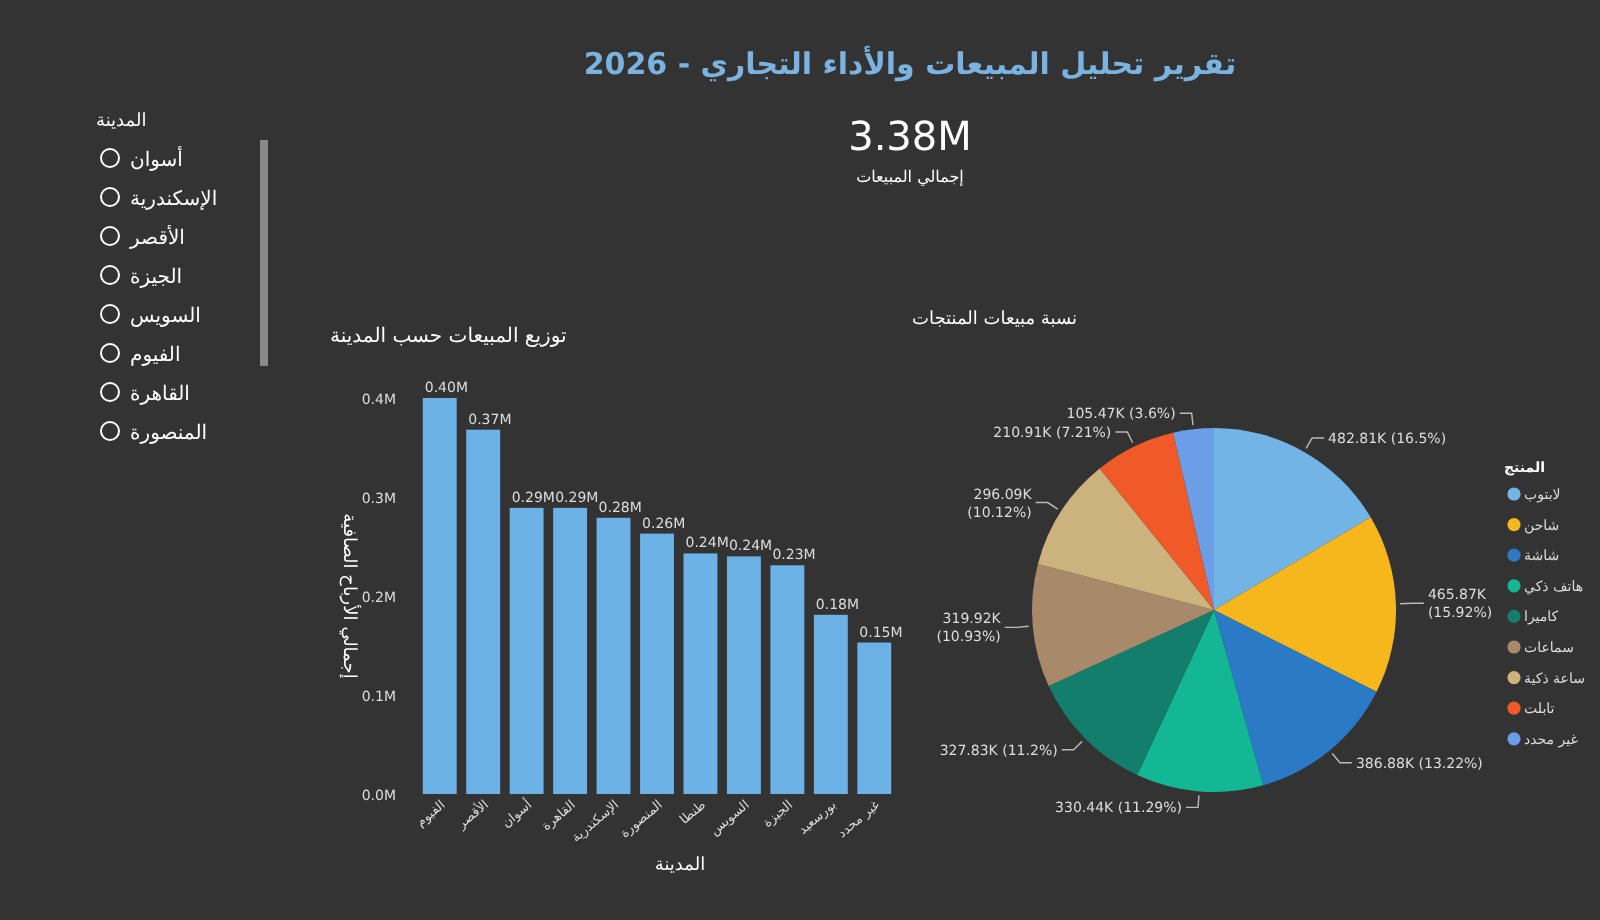 This screenshot has width=1600, height=920. Describe the element at coordinates (910, 136) in the screenshot. I see `text: 3.38M` at that location.